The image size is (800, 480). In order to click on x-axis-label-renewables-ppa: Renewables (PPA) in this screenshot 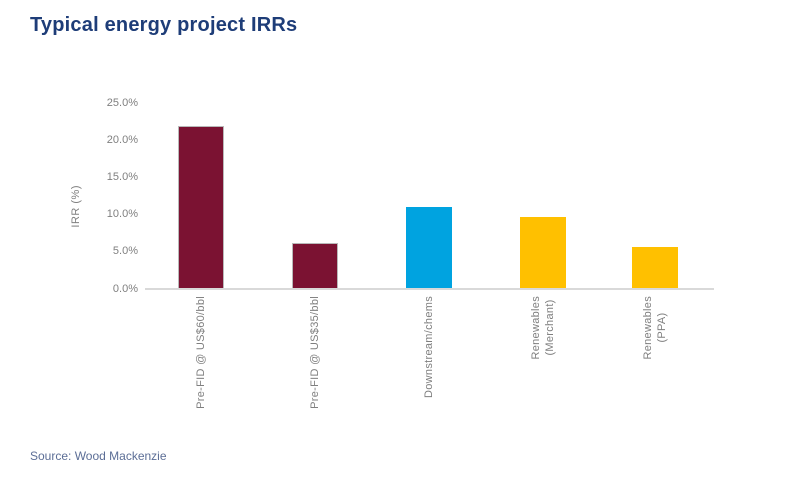, I will do `click(655, 328)`.